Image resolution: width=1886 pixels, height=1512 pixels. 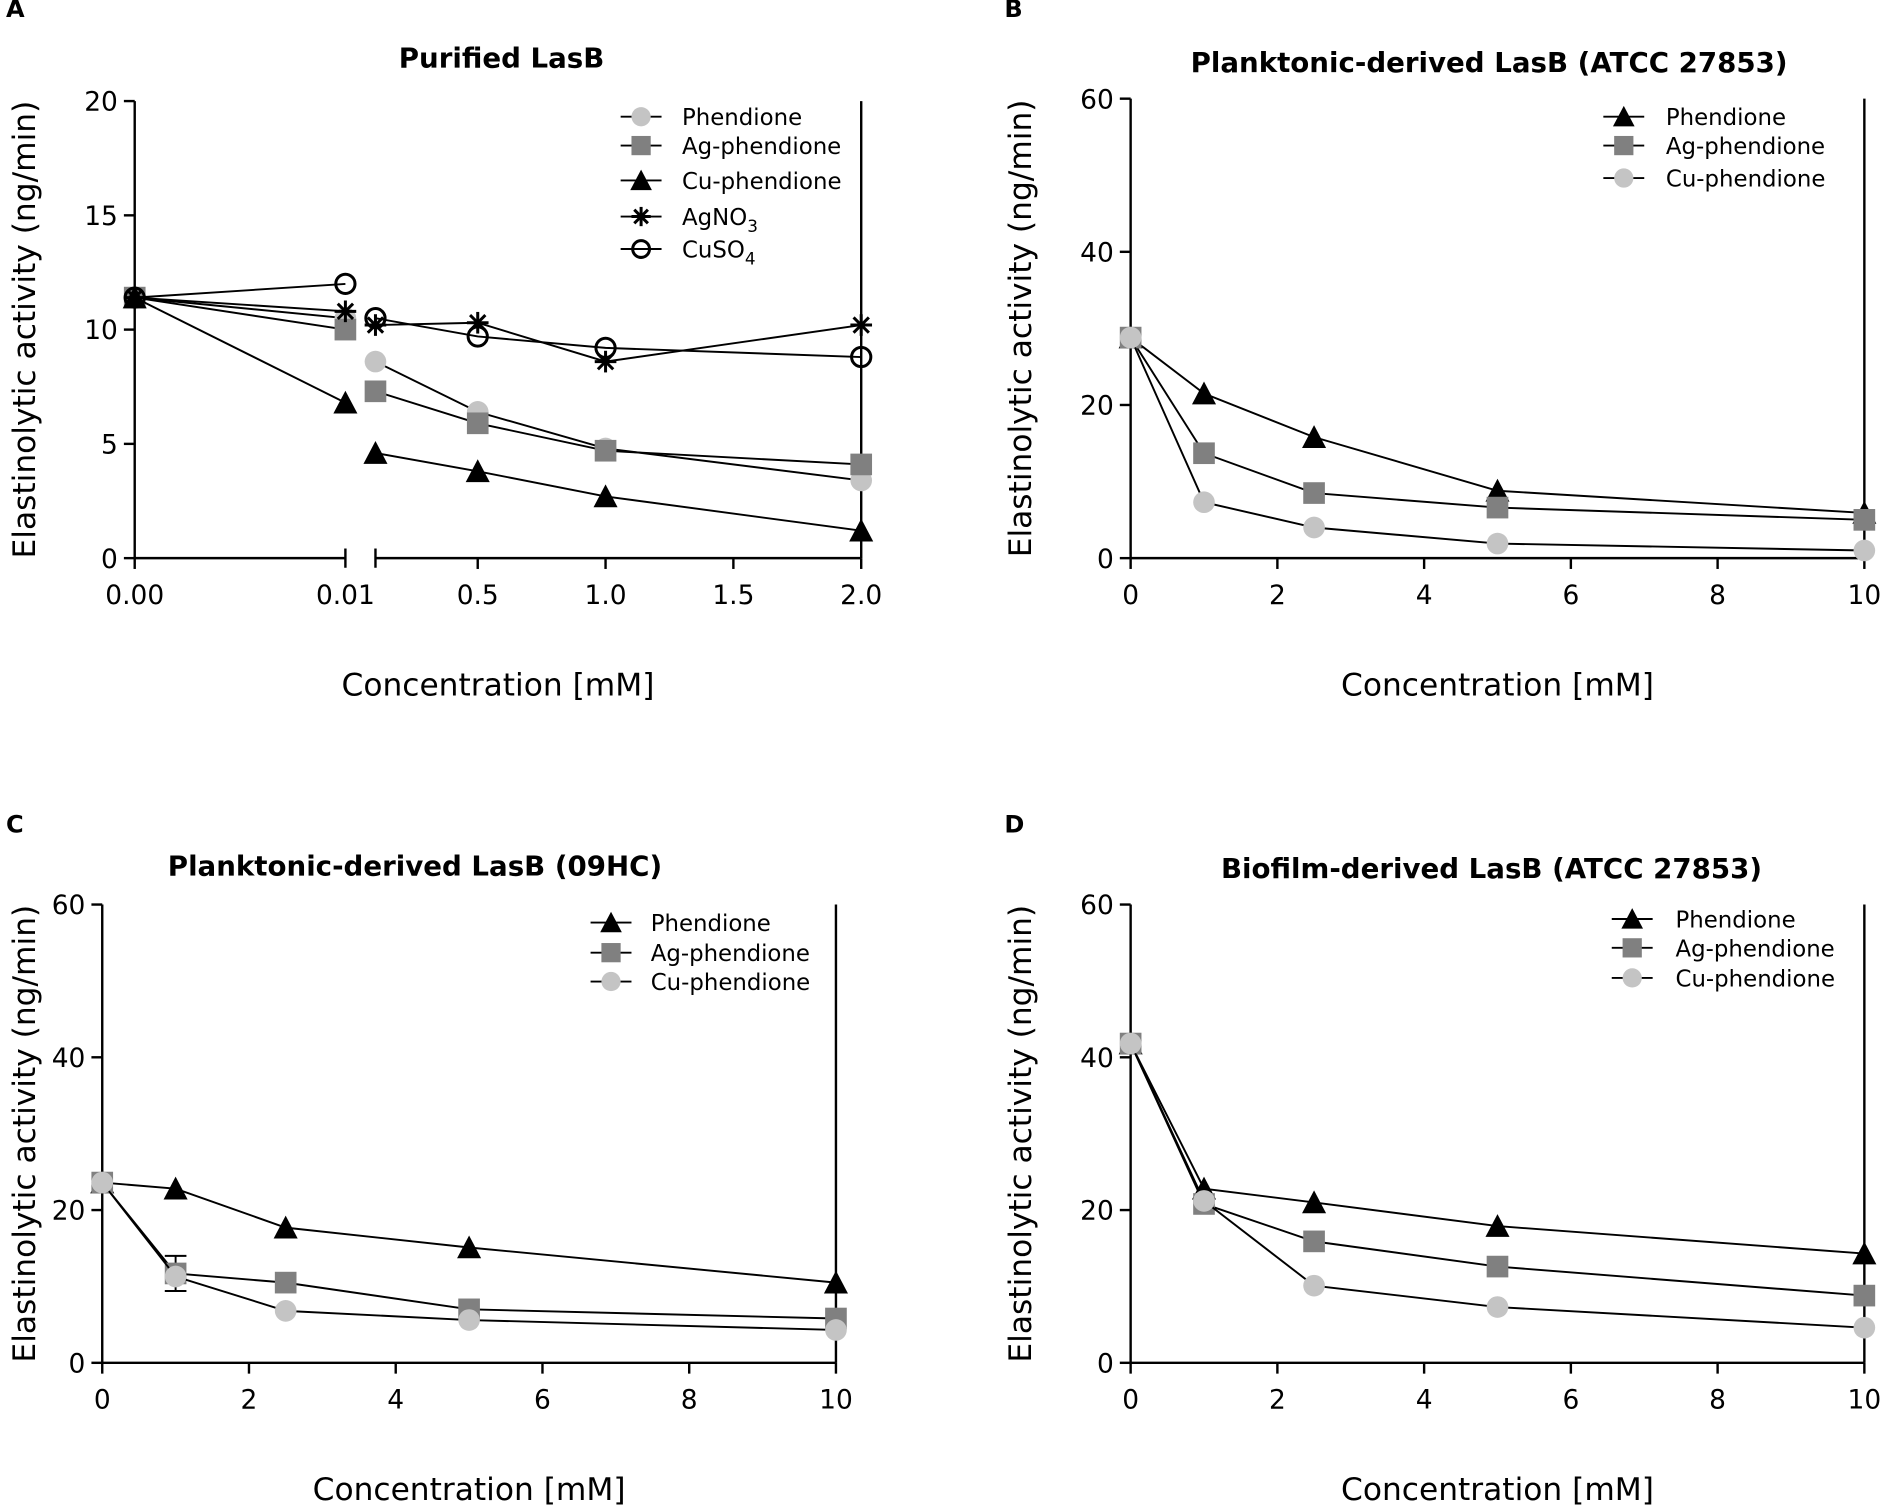 I want to click on y-tick-label: 60, so click(x=1097, y=905).